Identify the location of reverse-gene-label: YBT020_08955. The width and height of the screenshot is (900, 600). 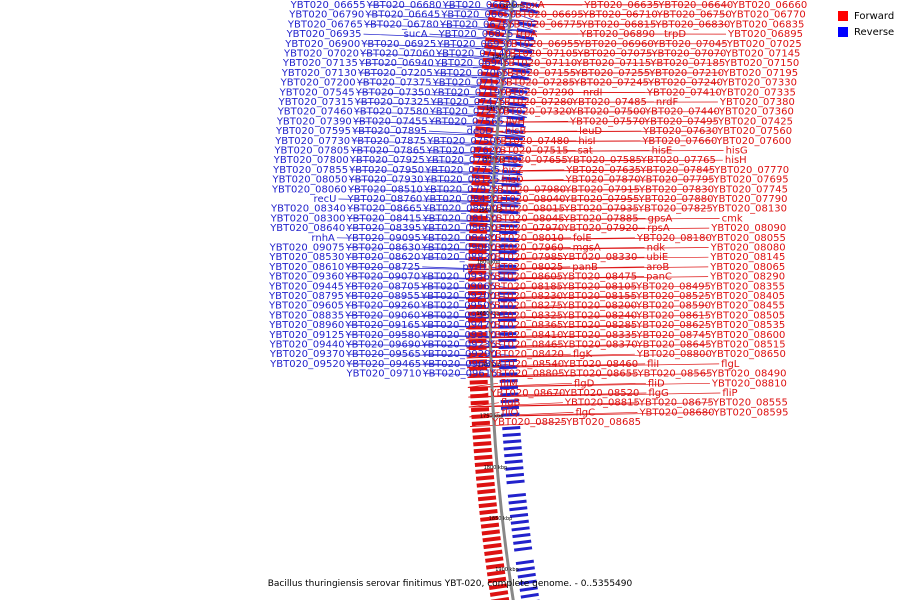
(382, 296).